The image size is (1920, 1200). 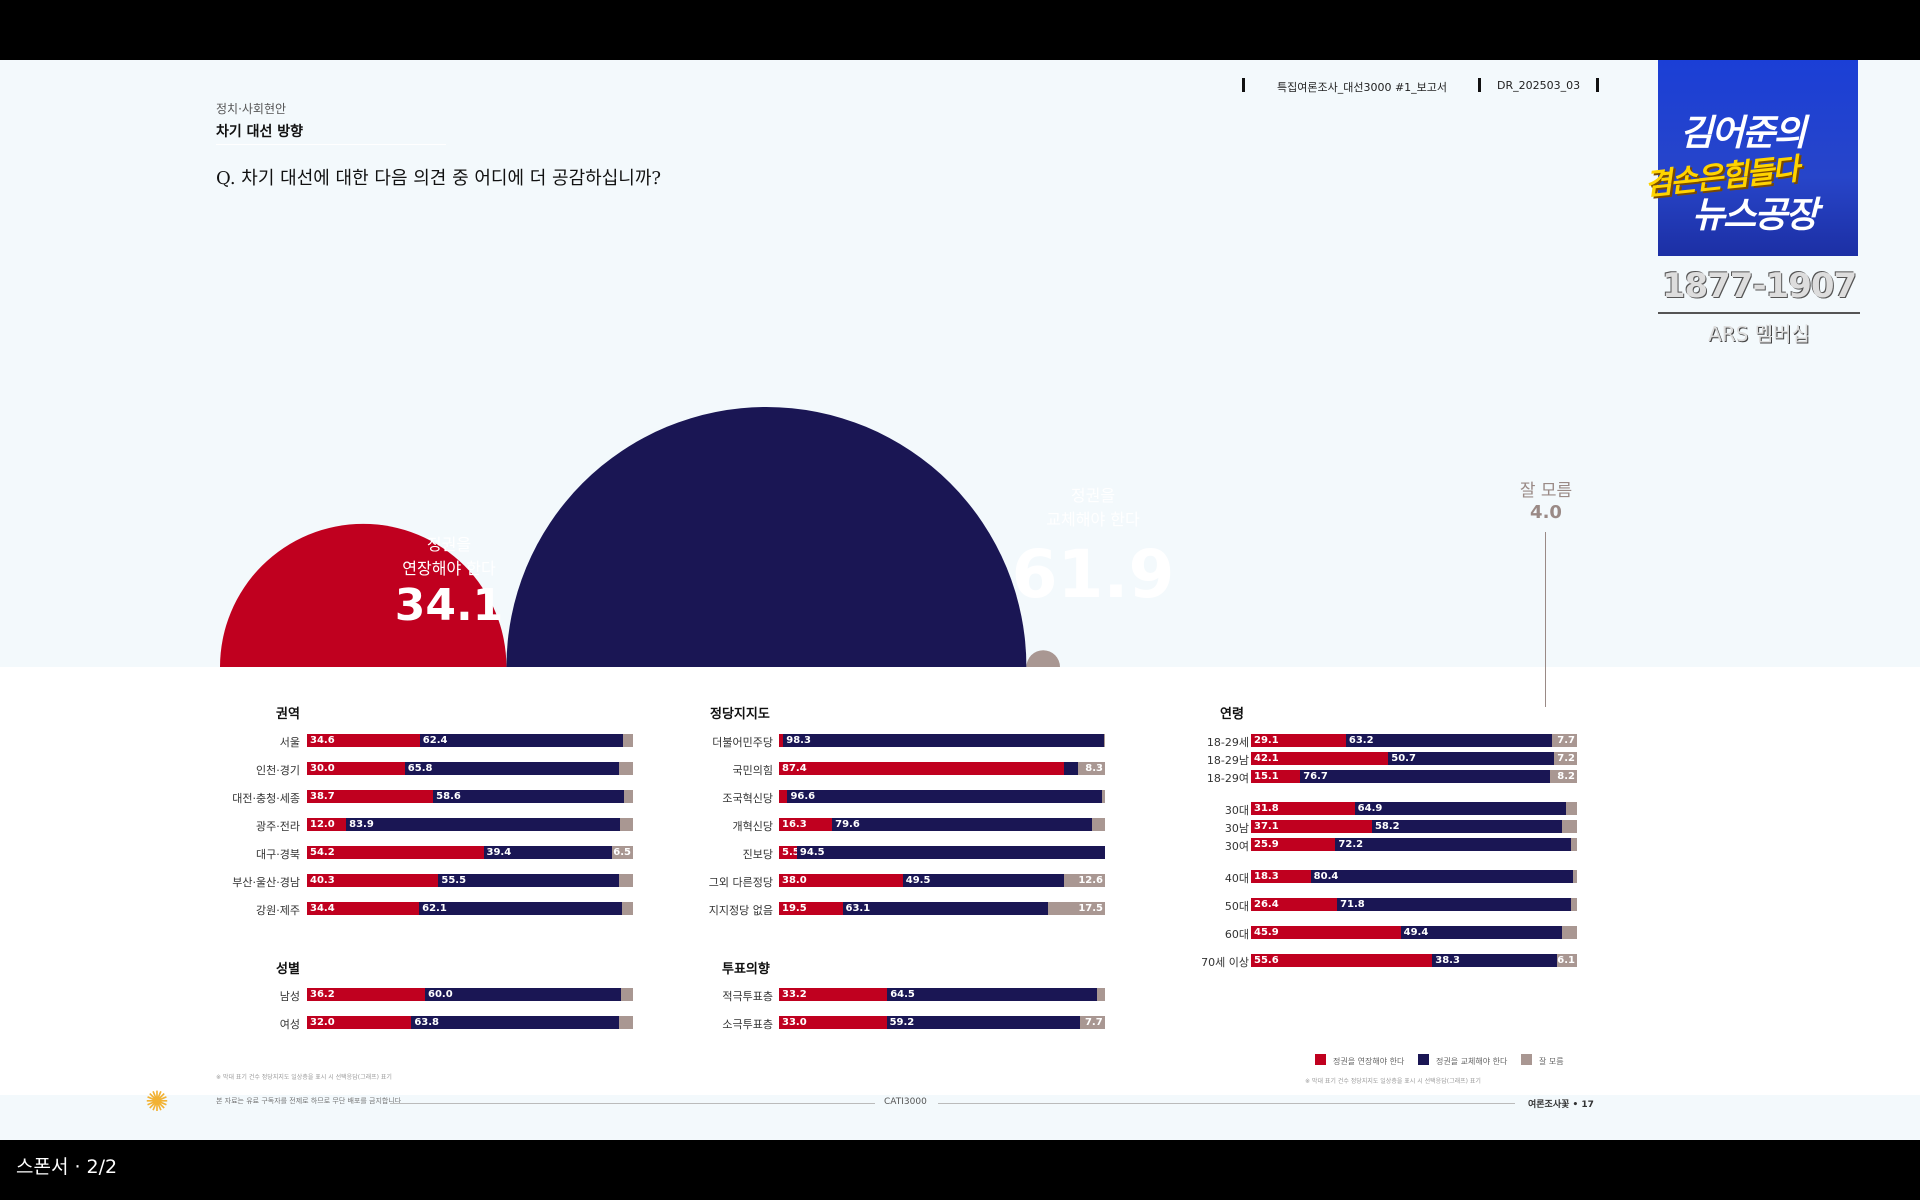 What do you see at coordinates (1454, 904) in the screenshot?
I see `bar-segment-replace: 71.8` at bounding box center [1454, 904].